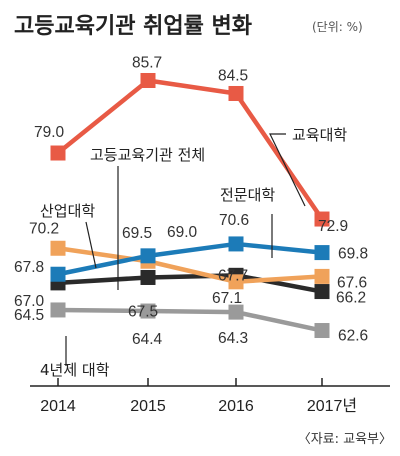 The height and width of the screenshot is (456, 400). I want to click on x-tick-label-3: 2017년, so click(332, 406).